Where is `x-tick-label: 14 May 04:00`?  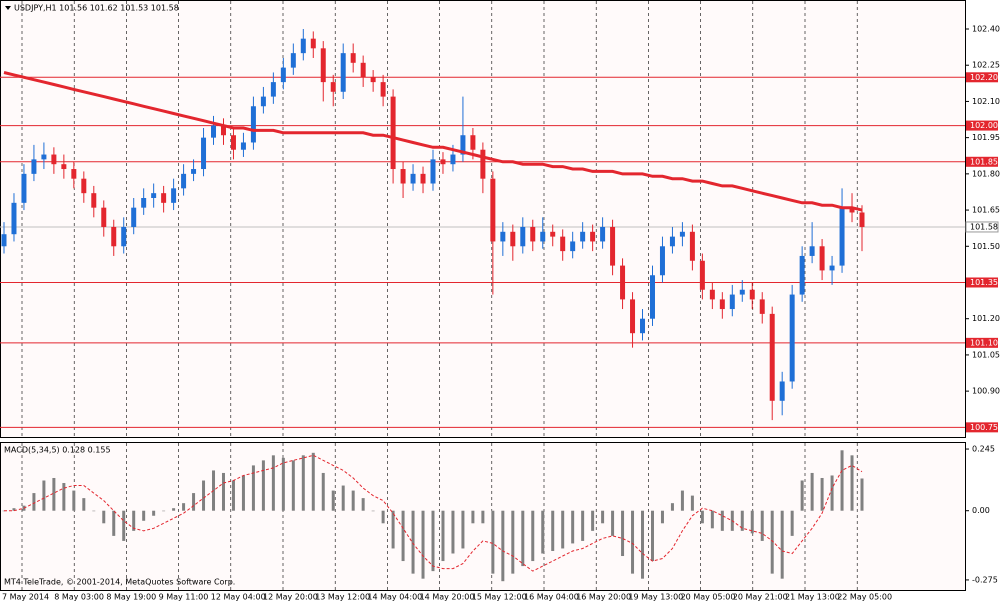 x-tick-label: 14 May 04:00 is located at coordinates (394, 597).